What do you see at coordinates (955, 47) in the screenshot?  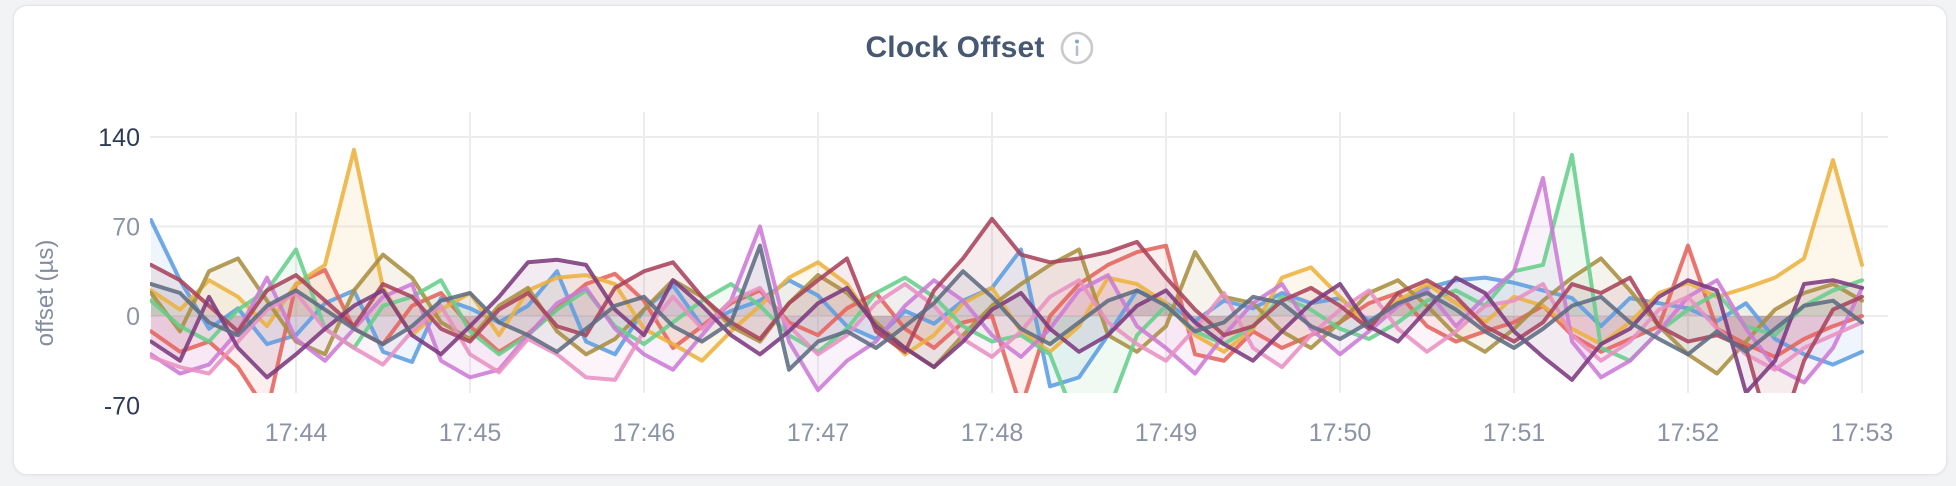 I see `chart-title: Clock Offset` at bounding box center [955, 47].